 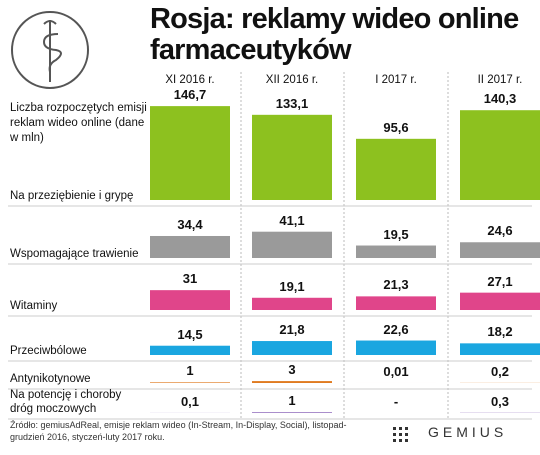 What do you see at coordinates (468, 432) in the screenshot?
I see `logo: GEMIUS` at bounding box center [468, 432].